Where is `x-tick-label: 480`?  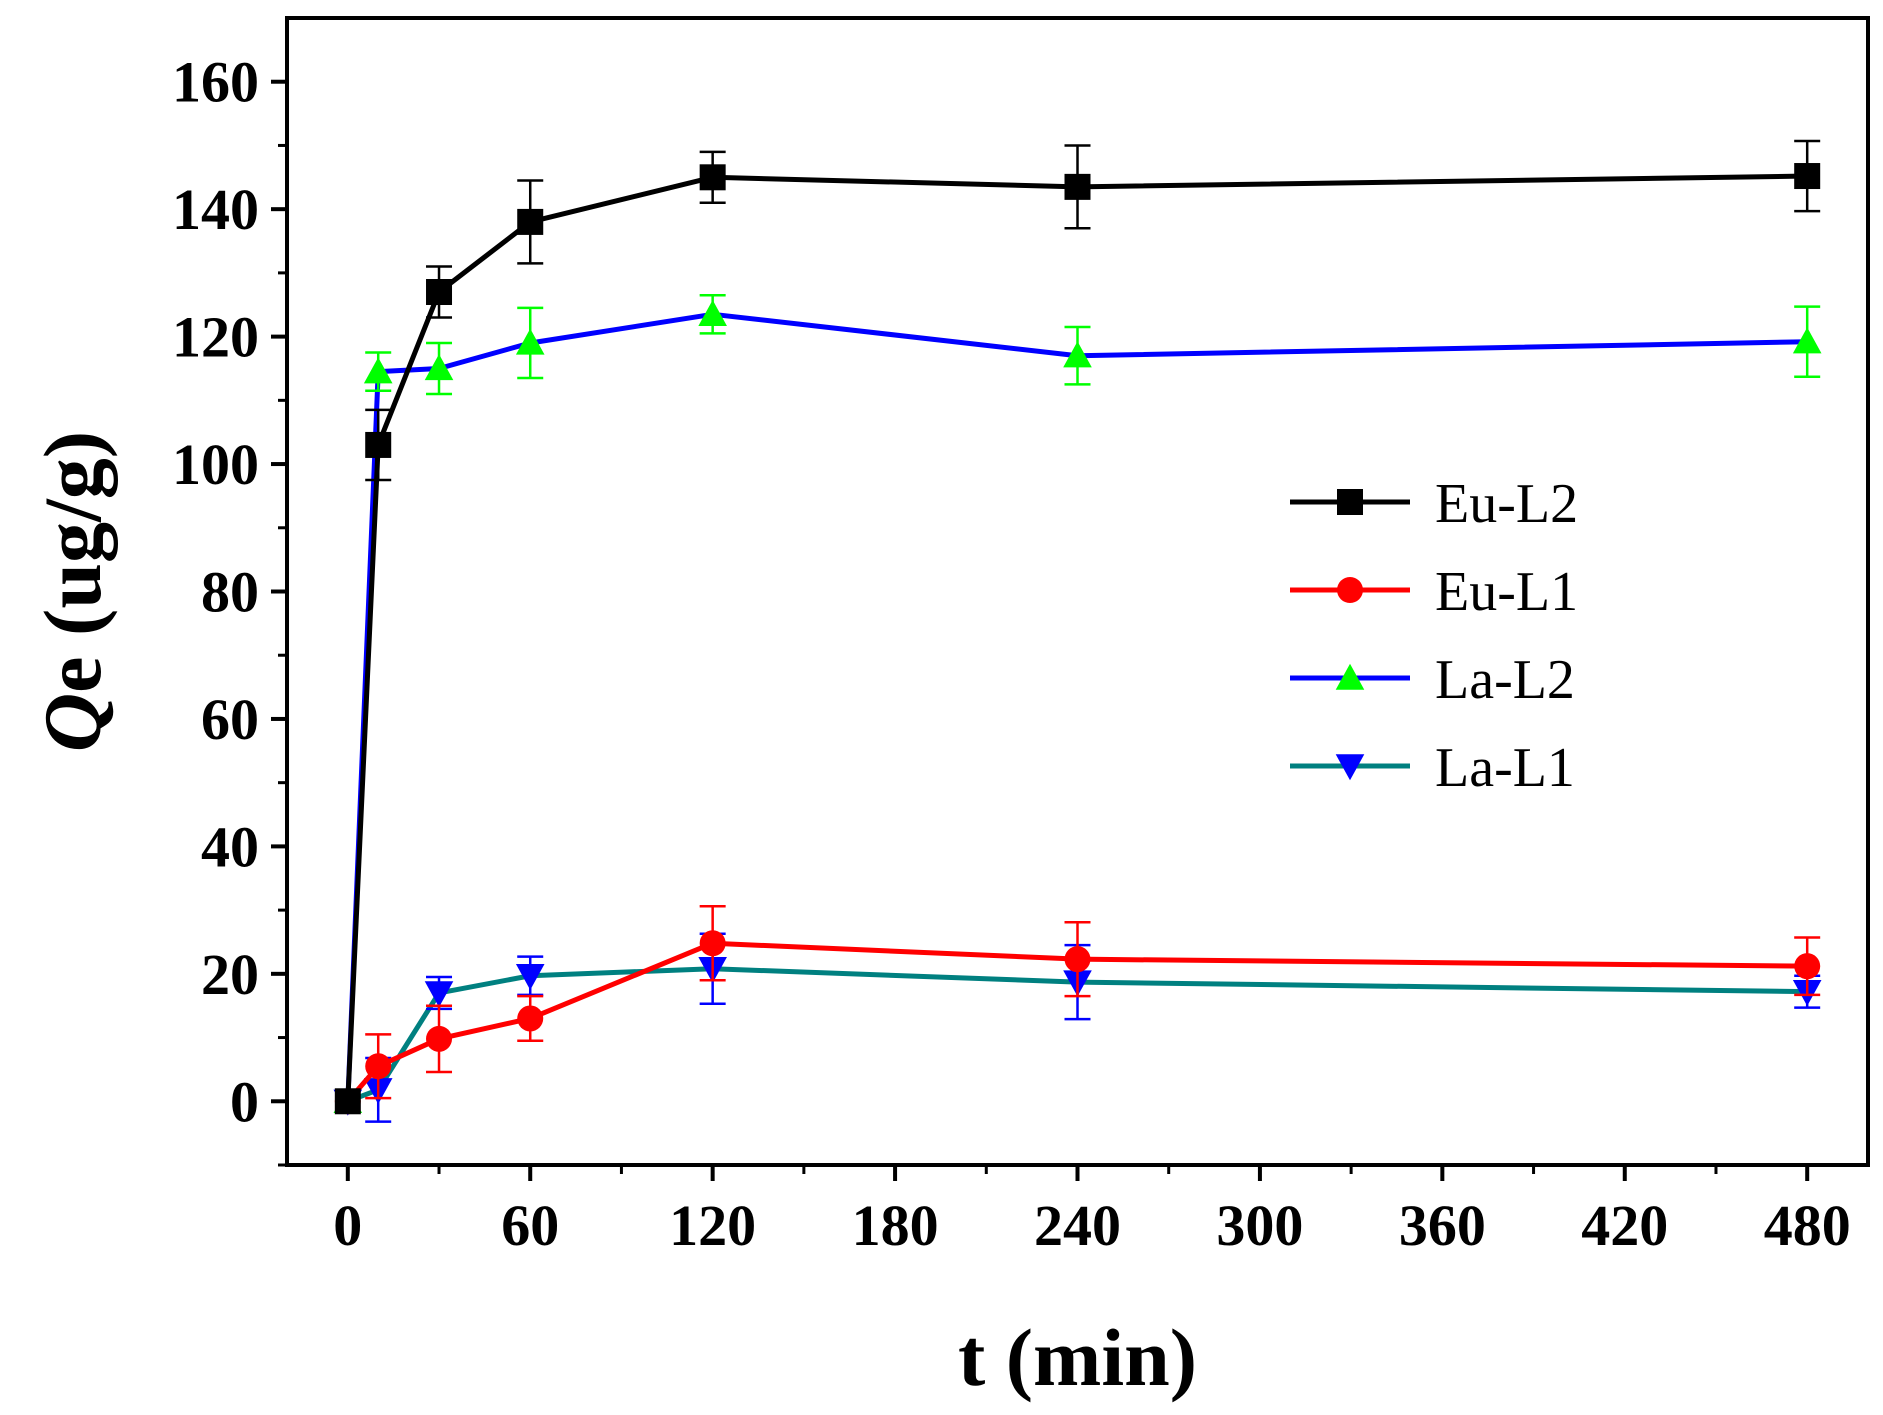 x-tick-label: 480 is located at coordinates (1807, 1225).